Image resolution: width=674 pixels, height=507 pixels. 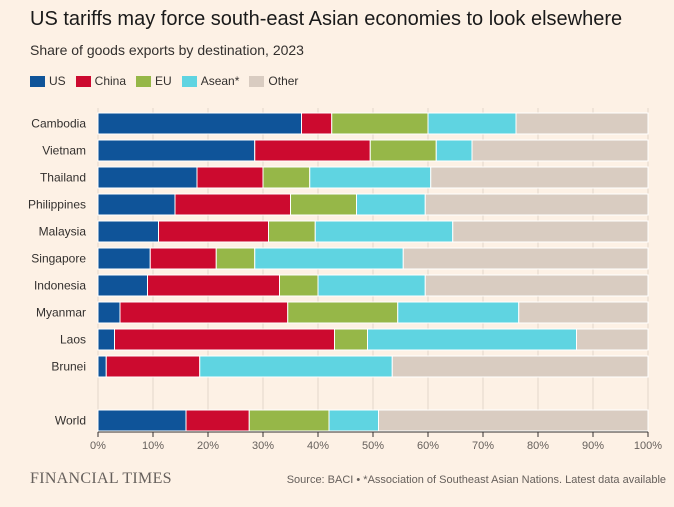 What do you see at coordinates (208, 446) in the screenshot?
I see `x-tick-label: 20%` at bounding box center [208, 446].